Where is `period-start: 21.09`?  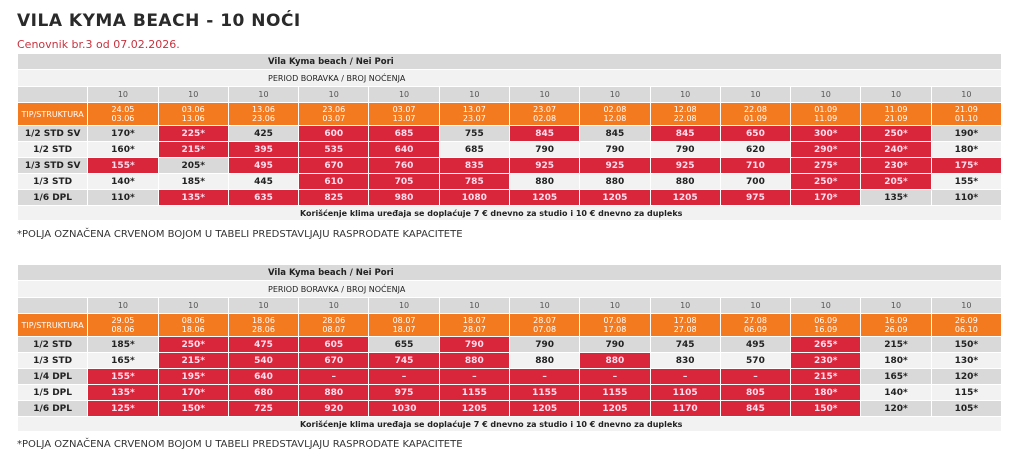 period-start: 21.09 is located at coordinates (966, 109).